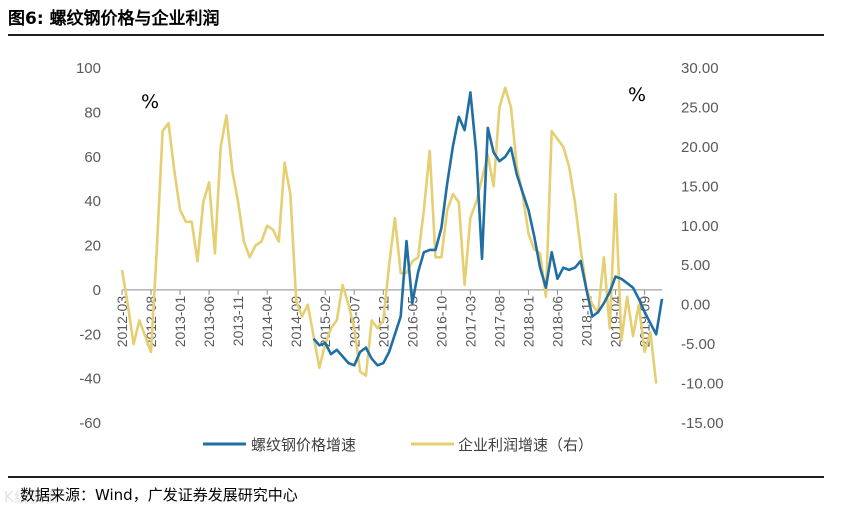  What do you see at coordinates (695, 305) in the screenshot?
I see `right-tick-label: 0.00` at bounding box center [695, 305].